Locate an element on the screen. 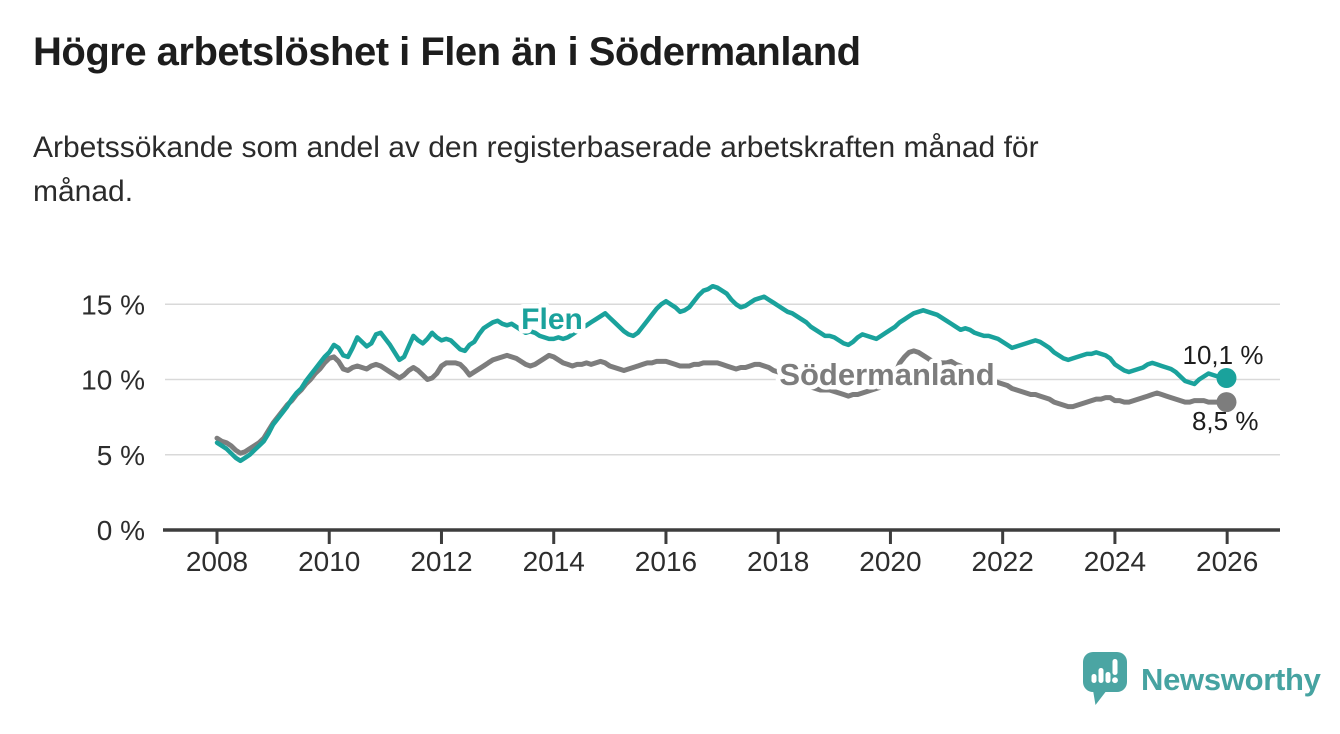 Image resolution: width=1340 pixels, height=734 pixels. x-tick-label: 2022 is located at coordinates (1003, 561).